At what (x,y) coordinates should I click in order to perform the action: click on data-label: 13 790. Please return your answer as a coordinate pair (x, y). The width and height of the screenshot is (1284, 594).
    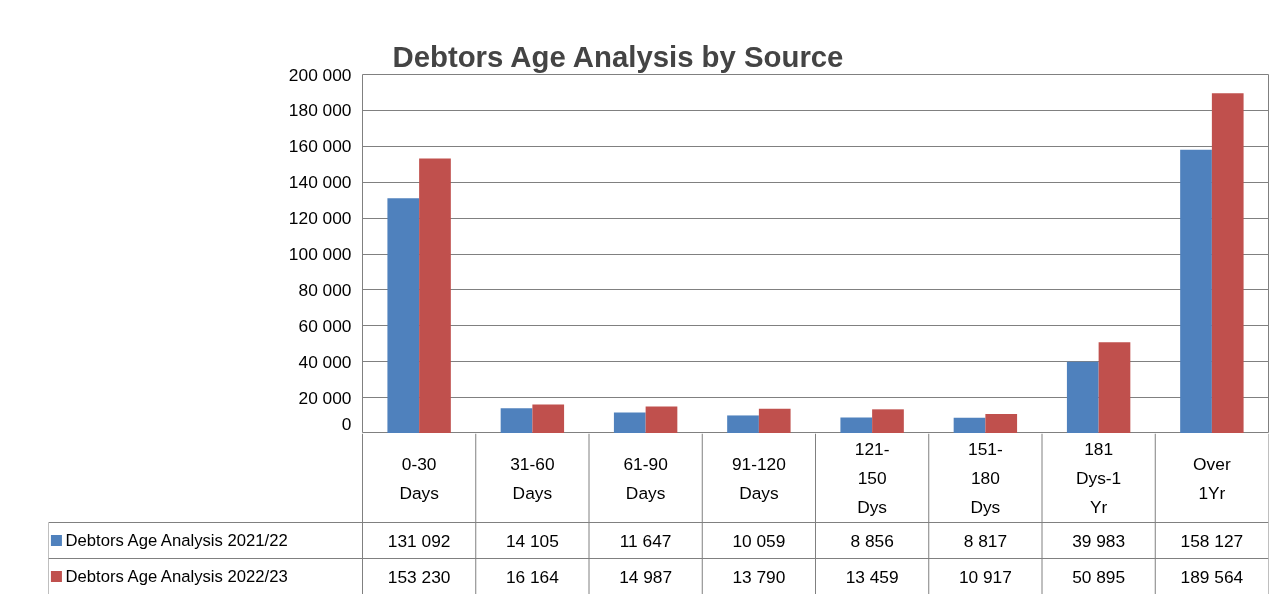
    Looking at the image, I should click on (759, 576).